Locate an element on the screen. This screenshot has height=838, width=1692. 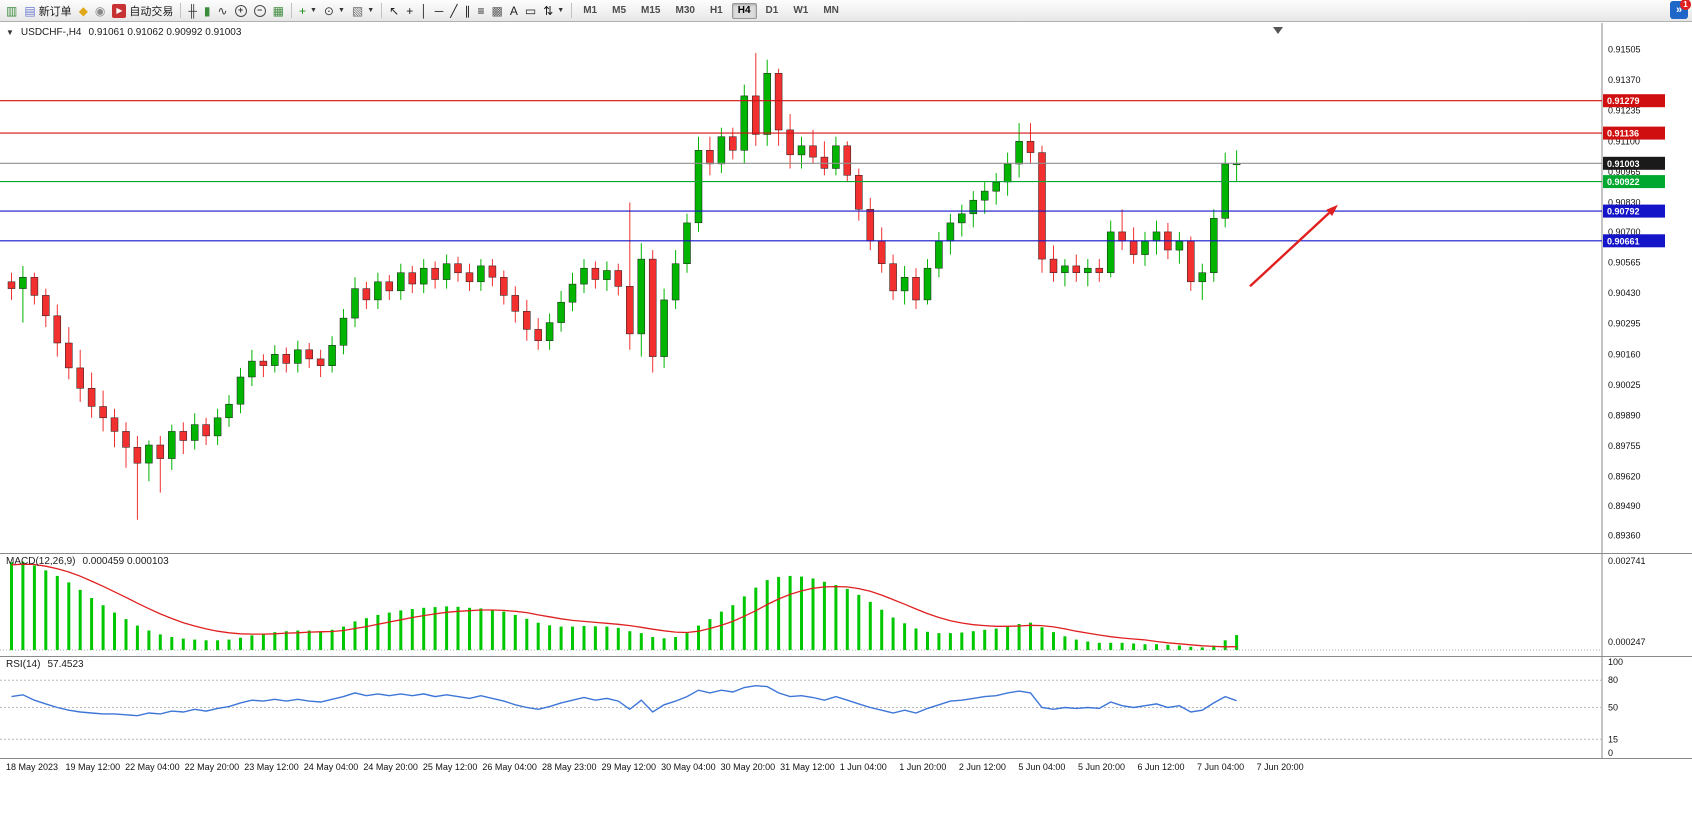
indicators-button: + ▼ is located at coordinates (308, 11).